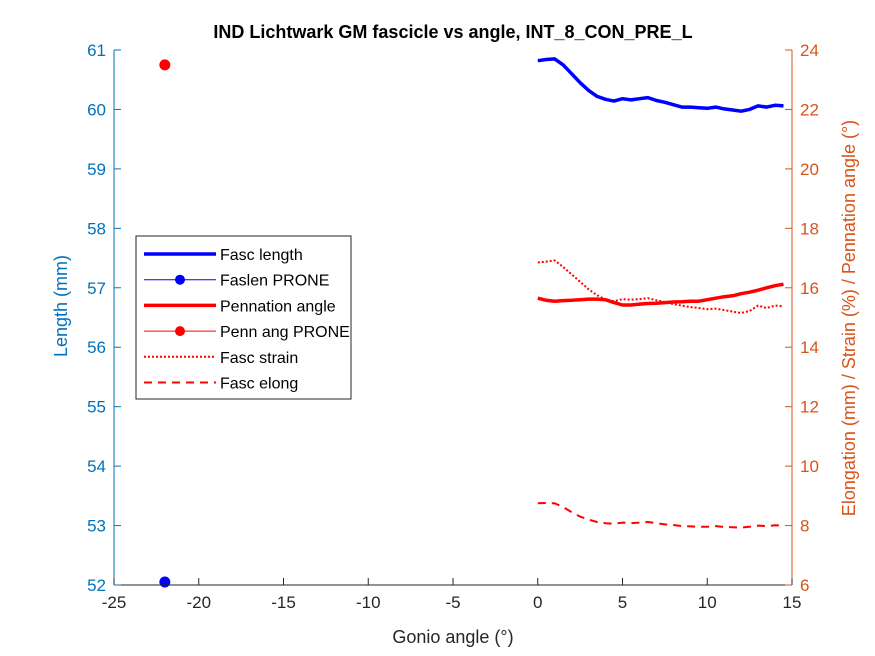 The image size is (875, 656). What do you see at coordinates (96, 466) in the screenshot?
I see `y-left-tick-label: 54` at bounding box center [96, 466].